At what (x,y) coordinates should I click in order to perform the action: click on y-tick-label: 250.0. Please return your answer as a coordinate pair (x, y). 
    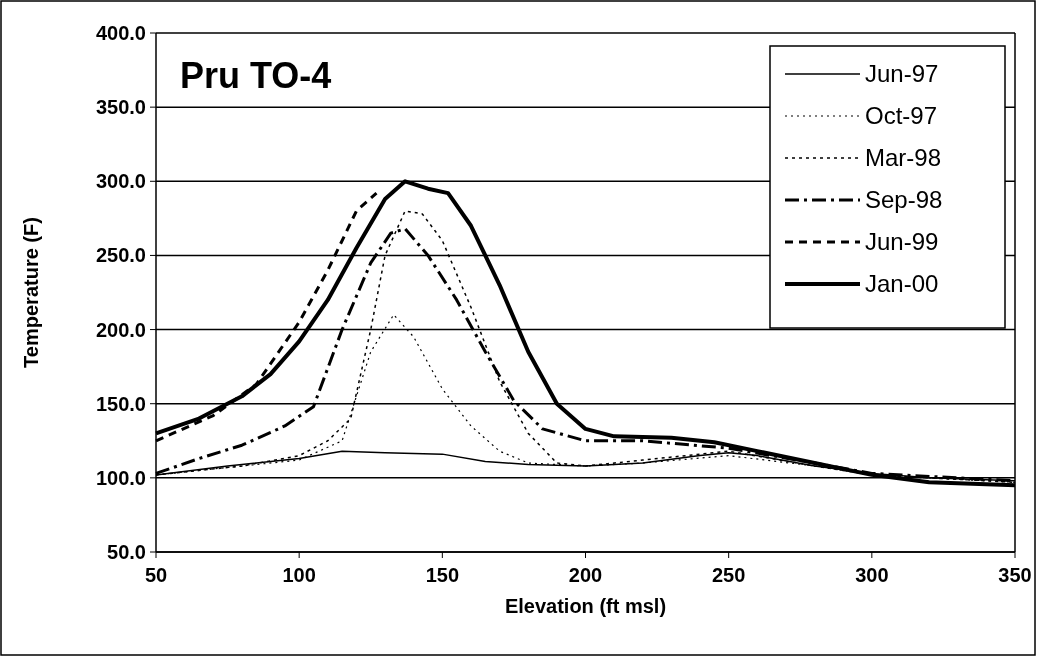
    Looking at the image, I should click on (120, 255).